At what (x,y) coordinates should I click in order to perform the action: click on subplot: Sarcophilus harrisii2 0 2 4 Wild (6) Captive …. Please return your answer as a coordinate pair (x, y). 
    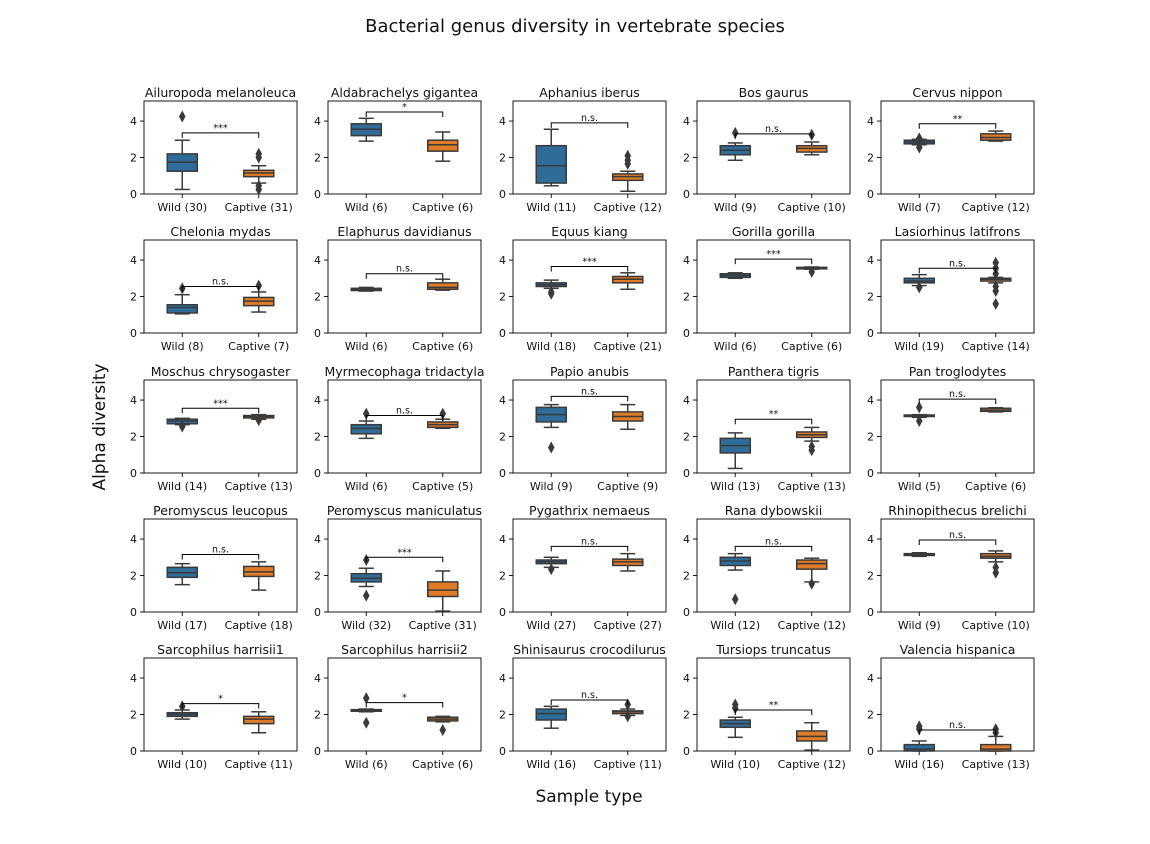
    Looking at the image, I should click on (398, 706).